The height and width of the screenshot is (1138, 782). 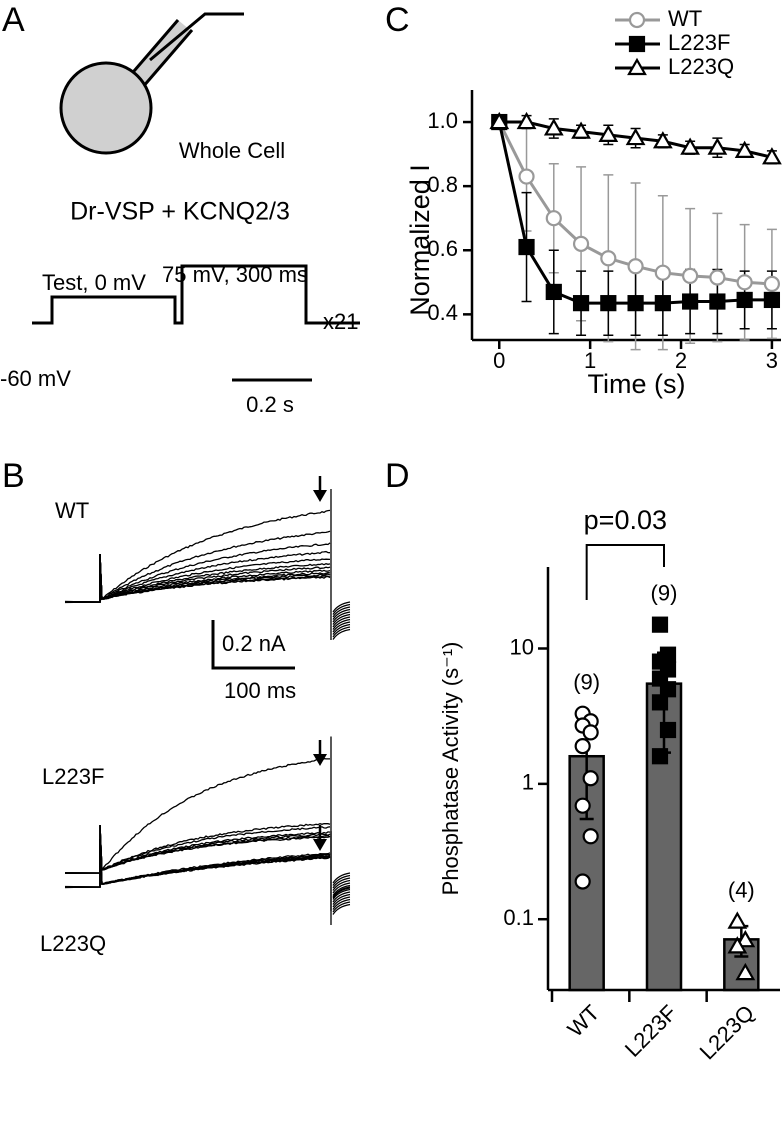 What do you see at coordinates (397, 20) in the screenshot?
I see `panel-label: C` at bounding box center [397, 20].